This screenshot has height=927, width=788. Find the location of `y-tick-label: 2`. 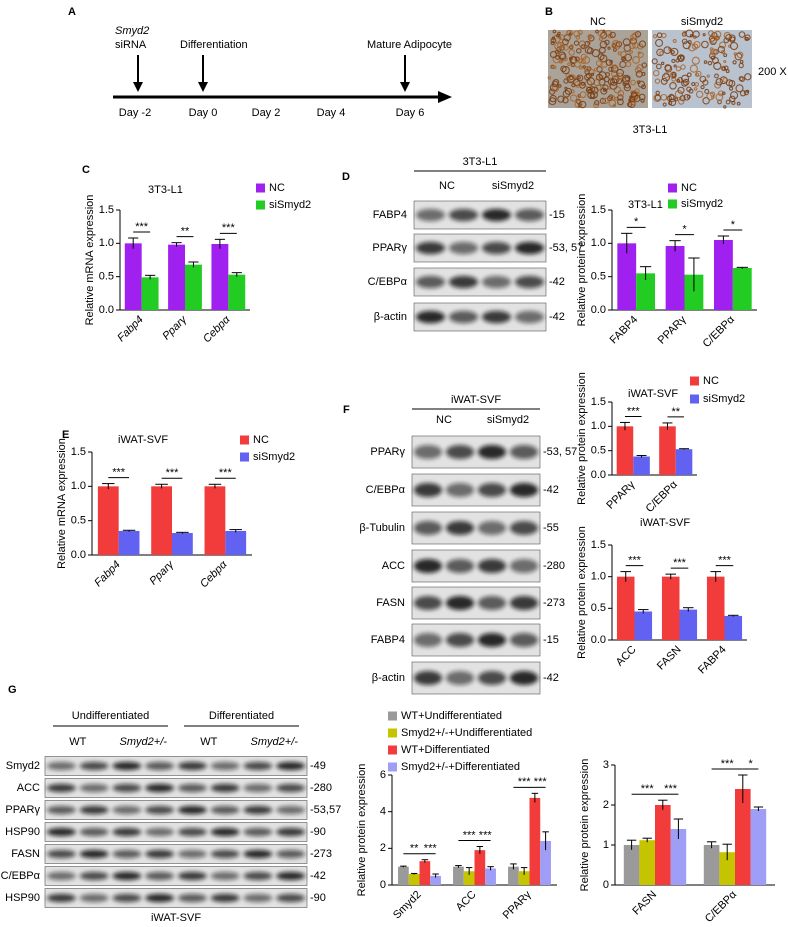

y-tick-label: 2 is located at coordinates (606, 805).